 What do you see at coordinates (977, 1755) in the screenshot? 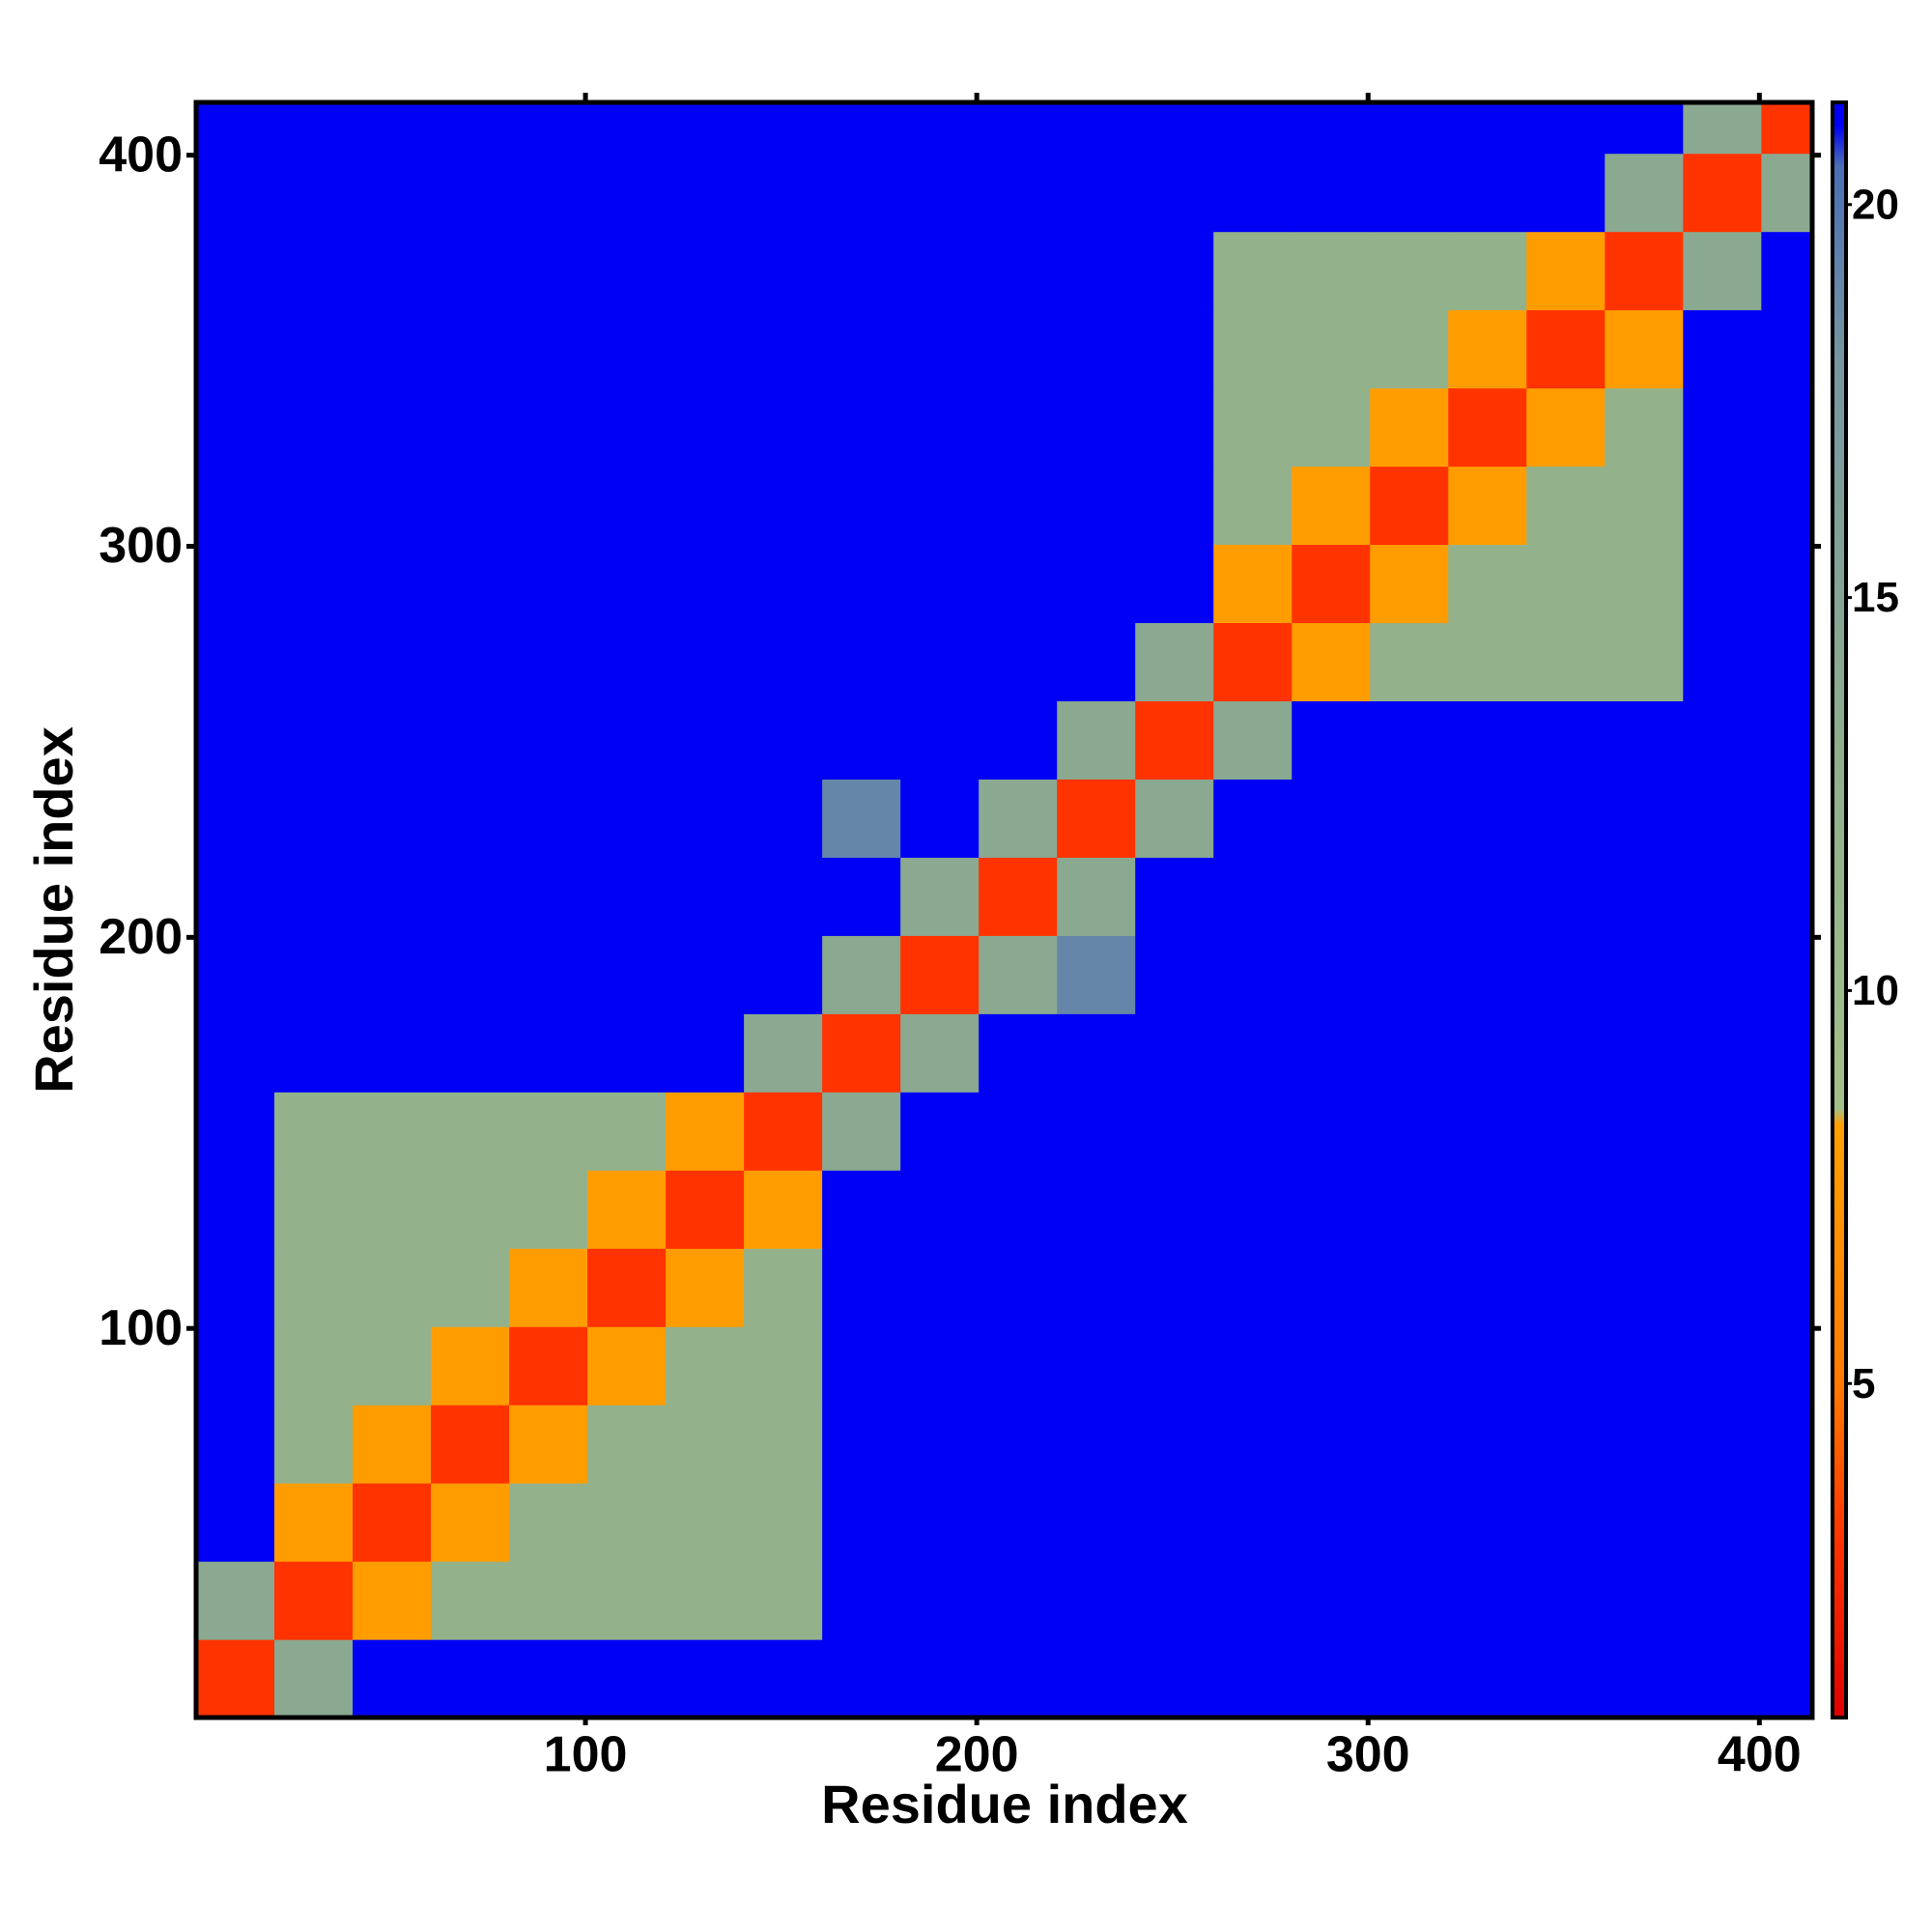
I see `x-tick-label: 200` at bounding box center [977, 1755].